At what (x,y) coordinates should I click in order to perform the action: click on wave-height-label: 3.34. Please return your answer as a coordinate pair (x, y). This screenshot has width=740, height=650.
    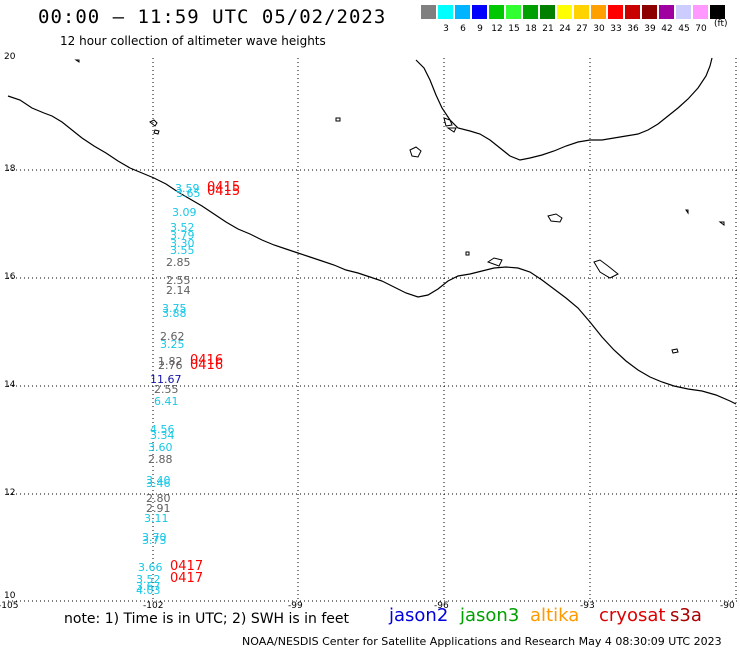
    Looking at the image, I should click on (162, 435).